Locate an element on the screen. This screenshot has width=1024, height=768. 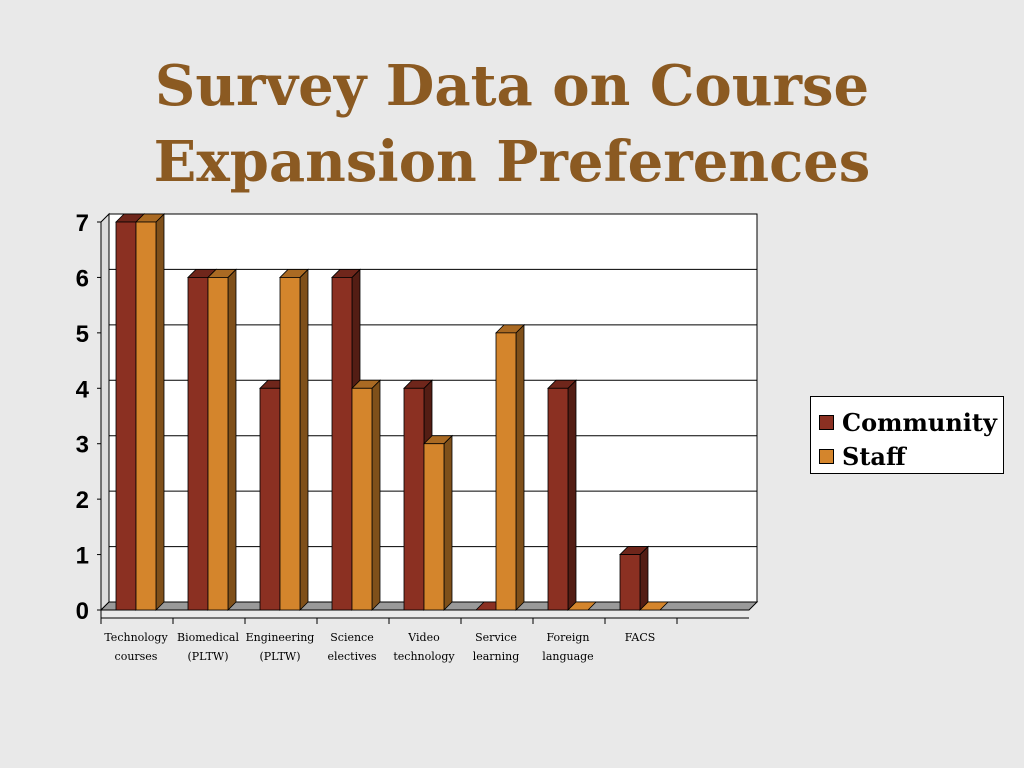
x-tick-label-2-0: Engineering is located at coordinates (280, 637).